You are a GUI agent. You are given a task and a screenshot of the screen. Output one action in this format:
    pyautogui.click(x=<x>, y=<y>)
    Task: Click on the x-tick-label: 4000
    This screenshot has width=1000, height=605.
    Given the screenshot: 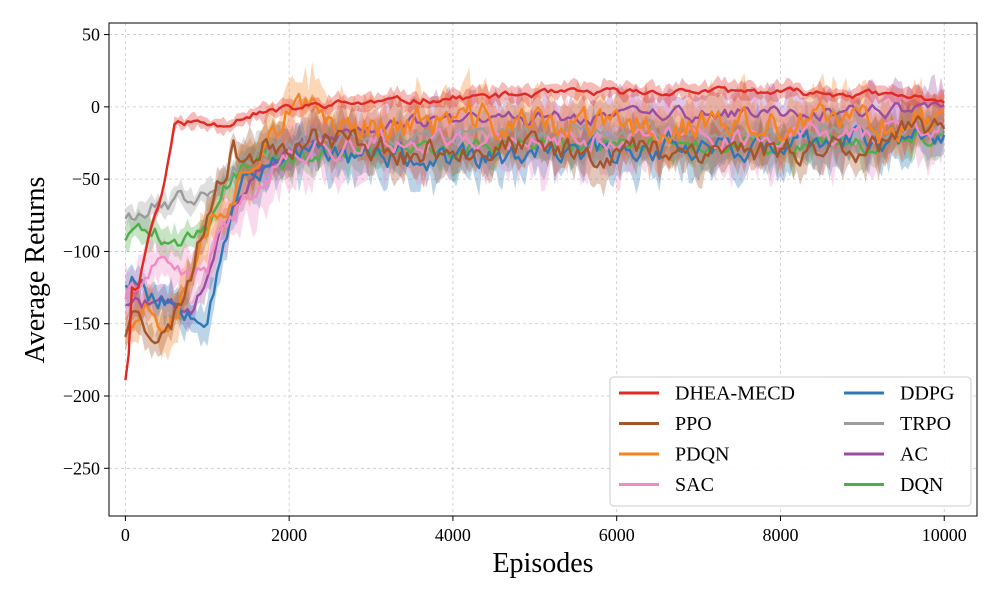 What is the action you would take?
    pyautogui.click(x=453, y=535)
    